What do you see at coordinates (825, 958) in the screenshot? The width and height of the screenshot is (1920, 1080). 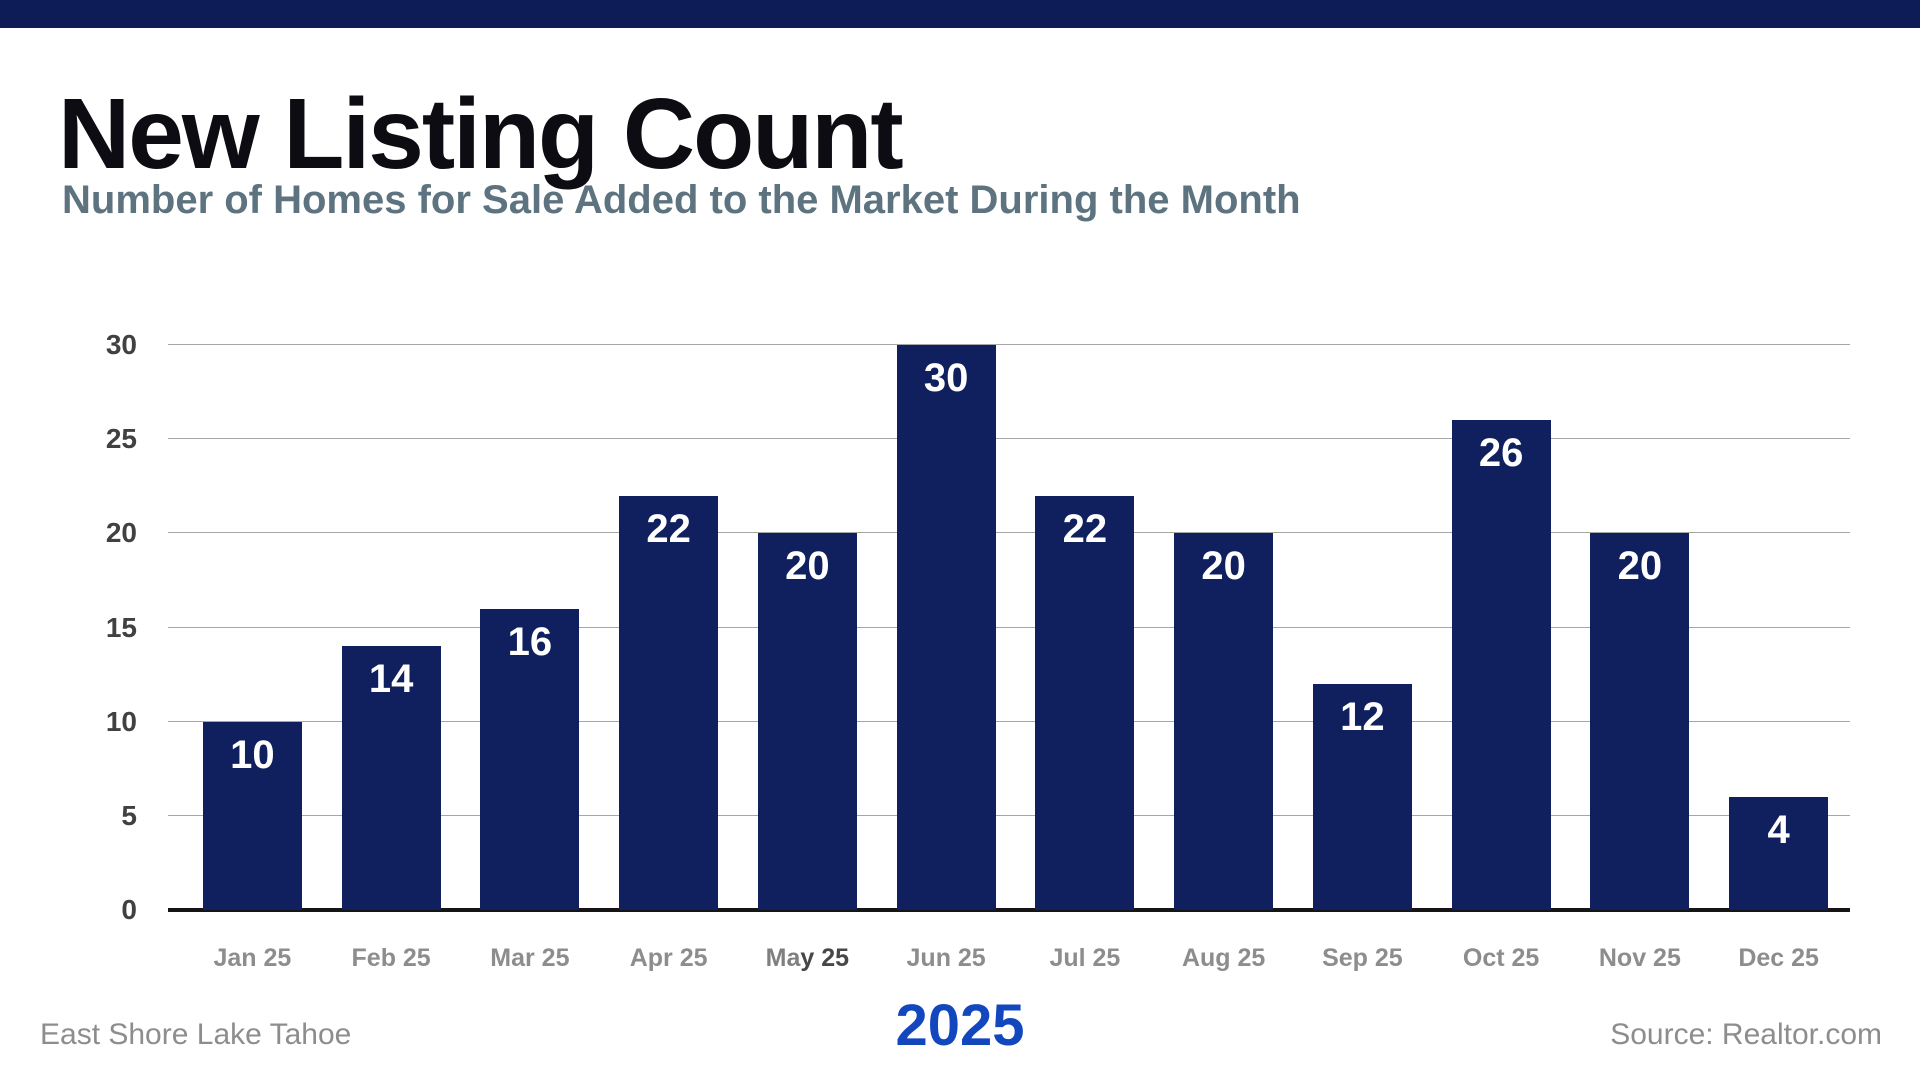 I see `x-axis-label-part-dark: y 25` at bounding box center [825, 958].